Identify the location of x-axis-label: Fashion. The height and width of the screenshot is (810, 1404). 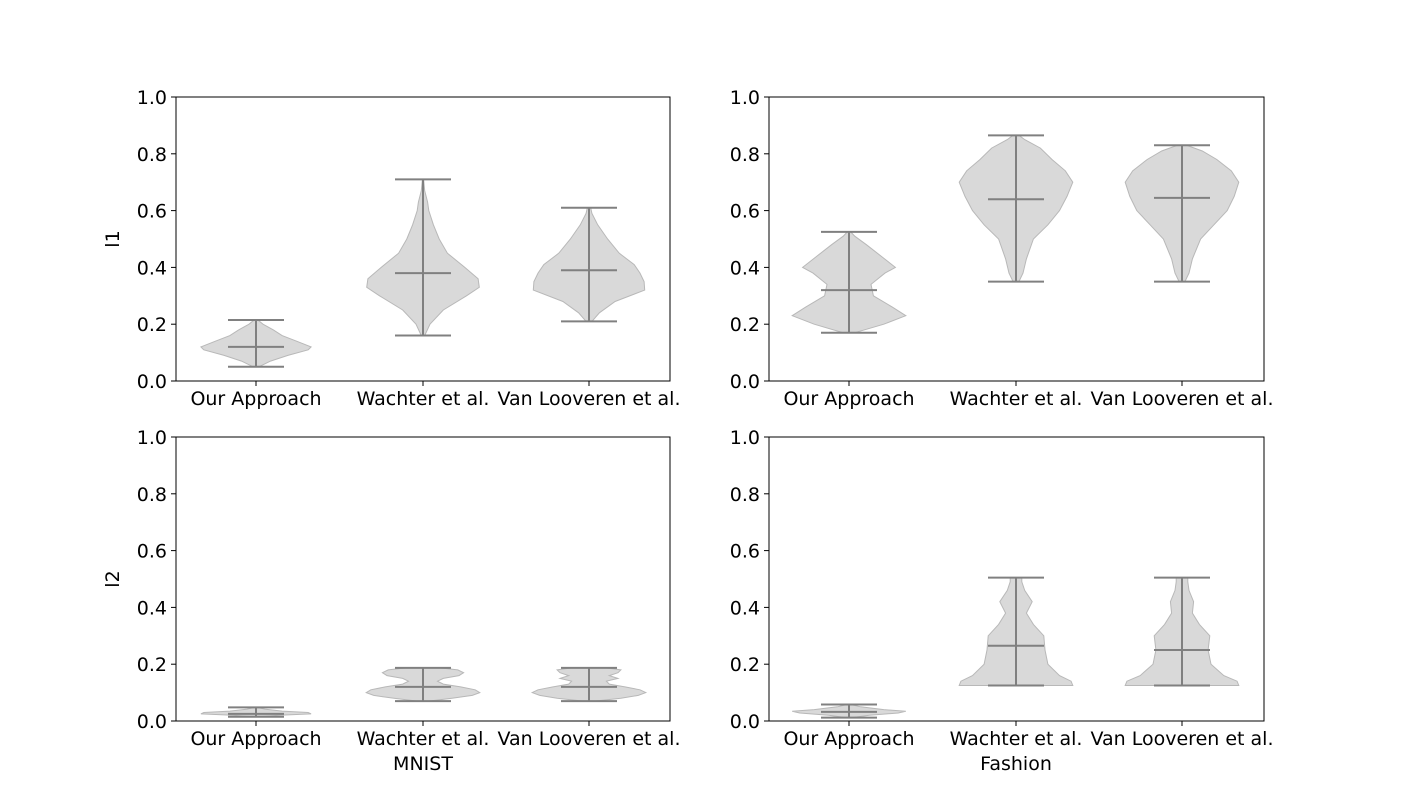
(1016, 764).